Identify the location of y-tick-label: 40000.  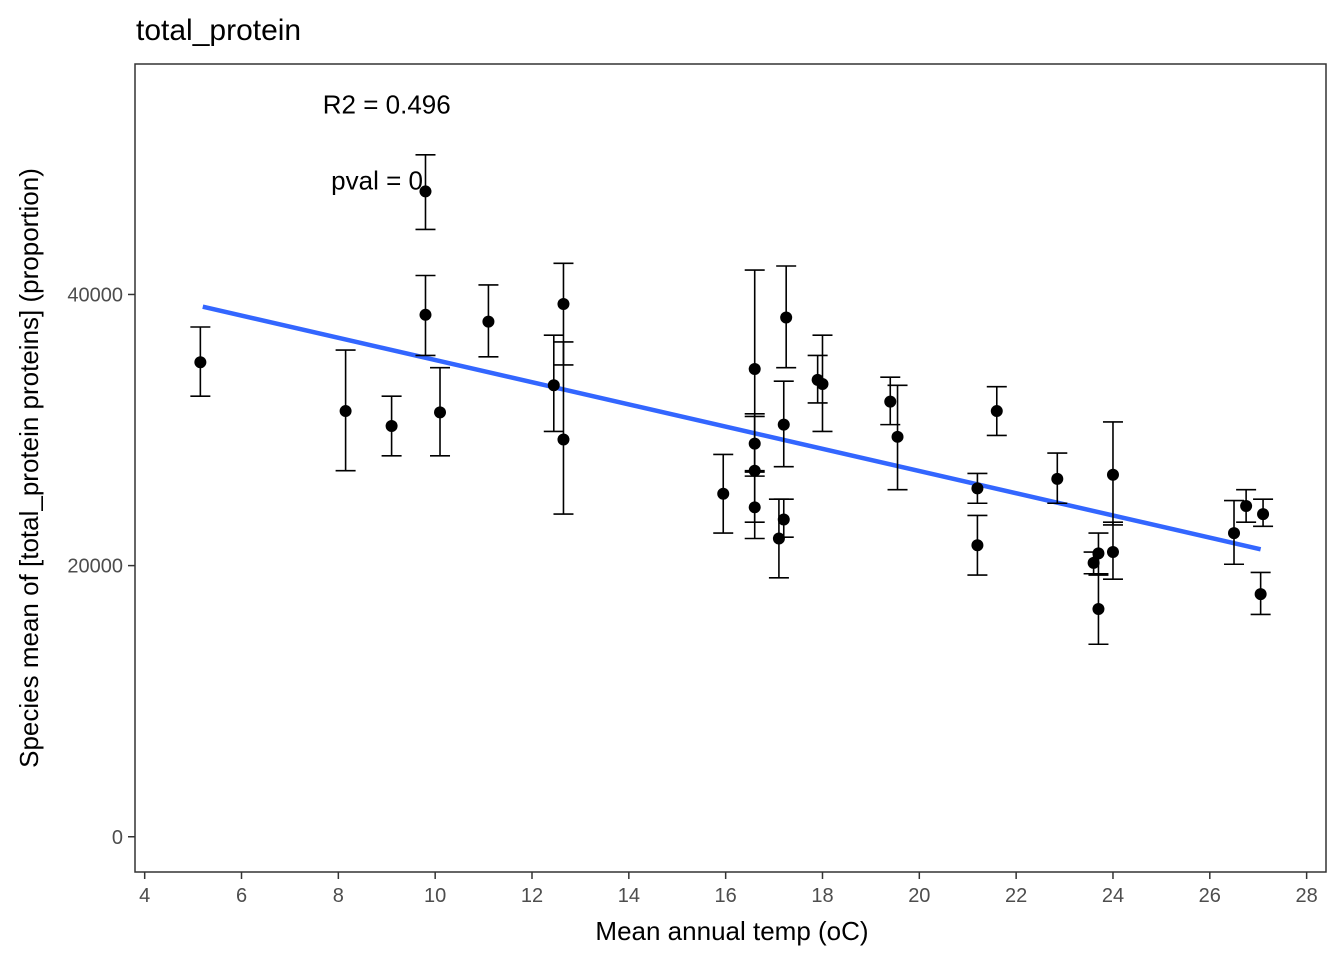
(95, 295).